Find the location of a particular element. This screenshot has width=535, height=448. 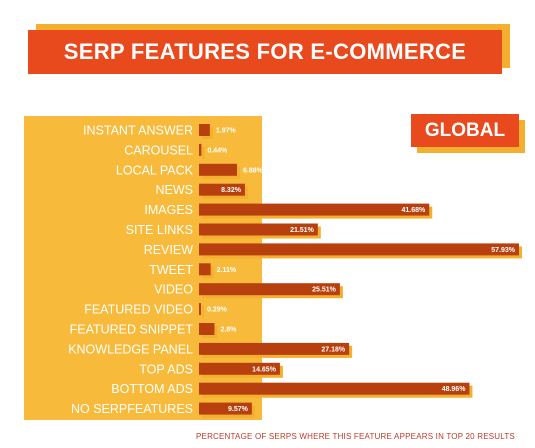

data-label: 21.51% is located at coordinates (302, 230).